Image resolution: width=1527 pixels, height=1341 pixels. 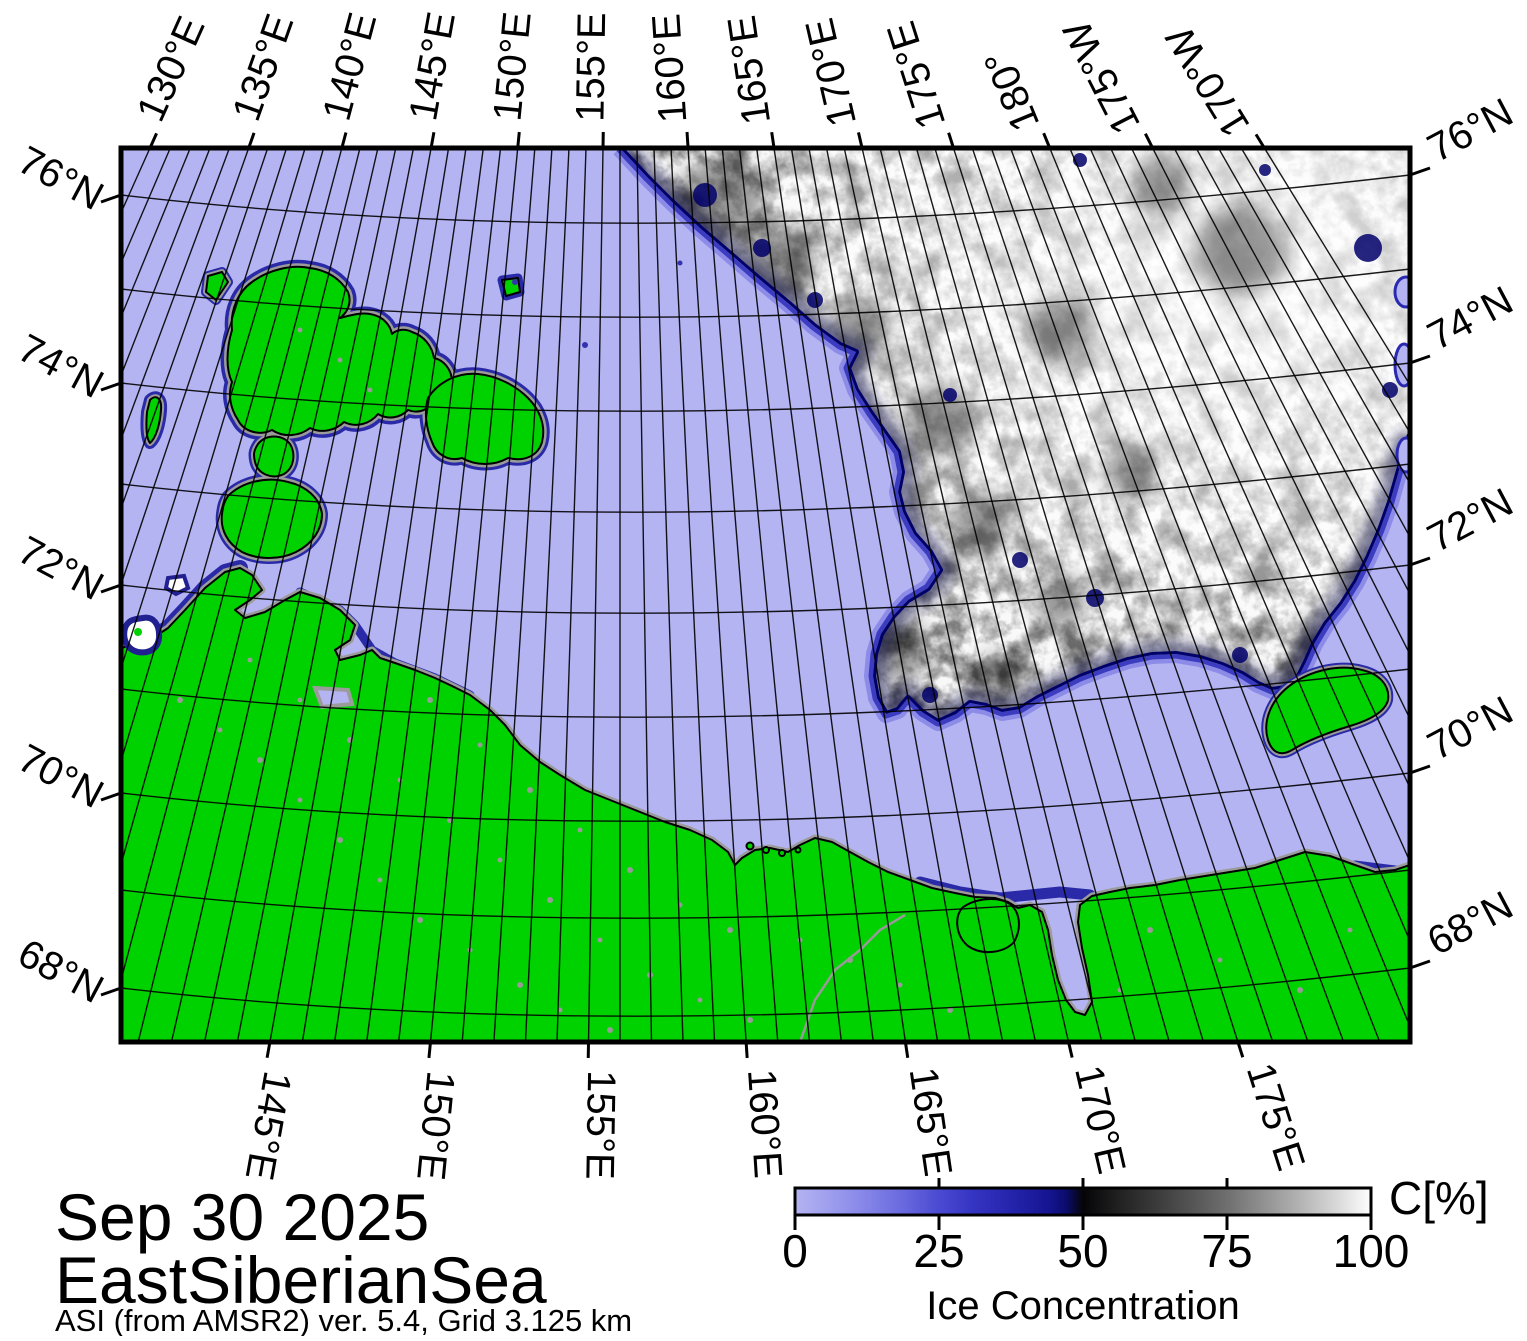 I want to click on colorbar-tick-label-50: 50, so click(x=1082, y=1251).